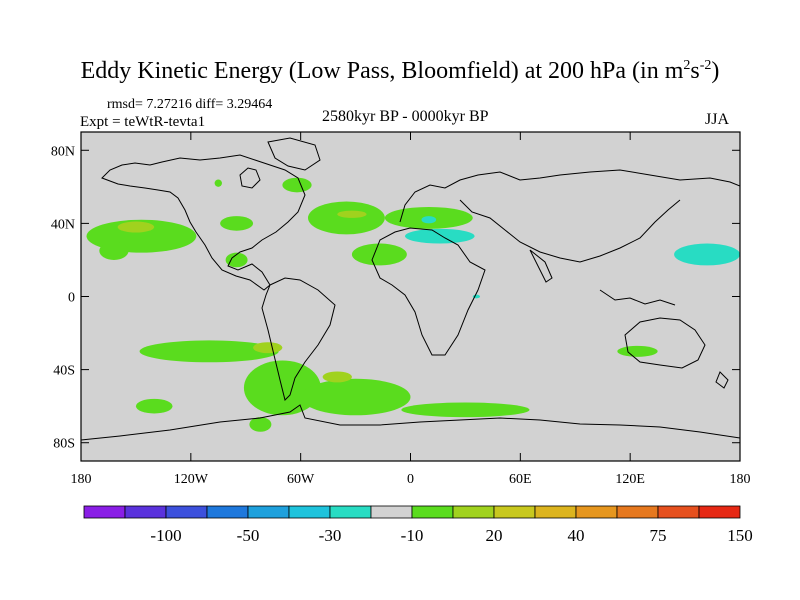 The width and height of the screenshot is (800, 600). I want to click on region-south-pacific-west, so click(154, 406).